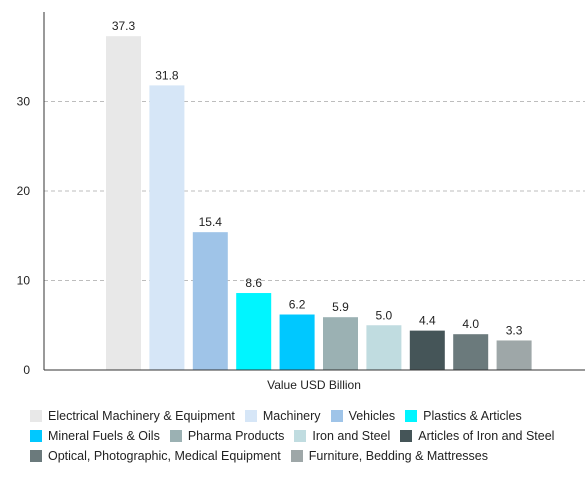 Image resolution: width=585 pixels, height=480 pixels. What do you see at coordinates (24, 191) in the screenshot?
I see `y-tick-label: 20` at bounding box center [24, 191].